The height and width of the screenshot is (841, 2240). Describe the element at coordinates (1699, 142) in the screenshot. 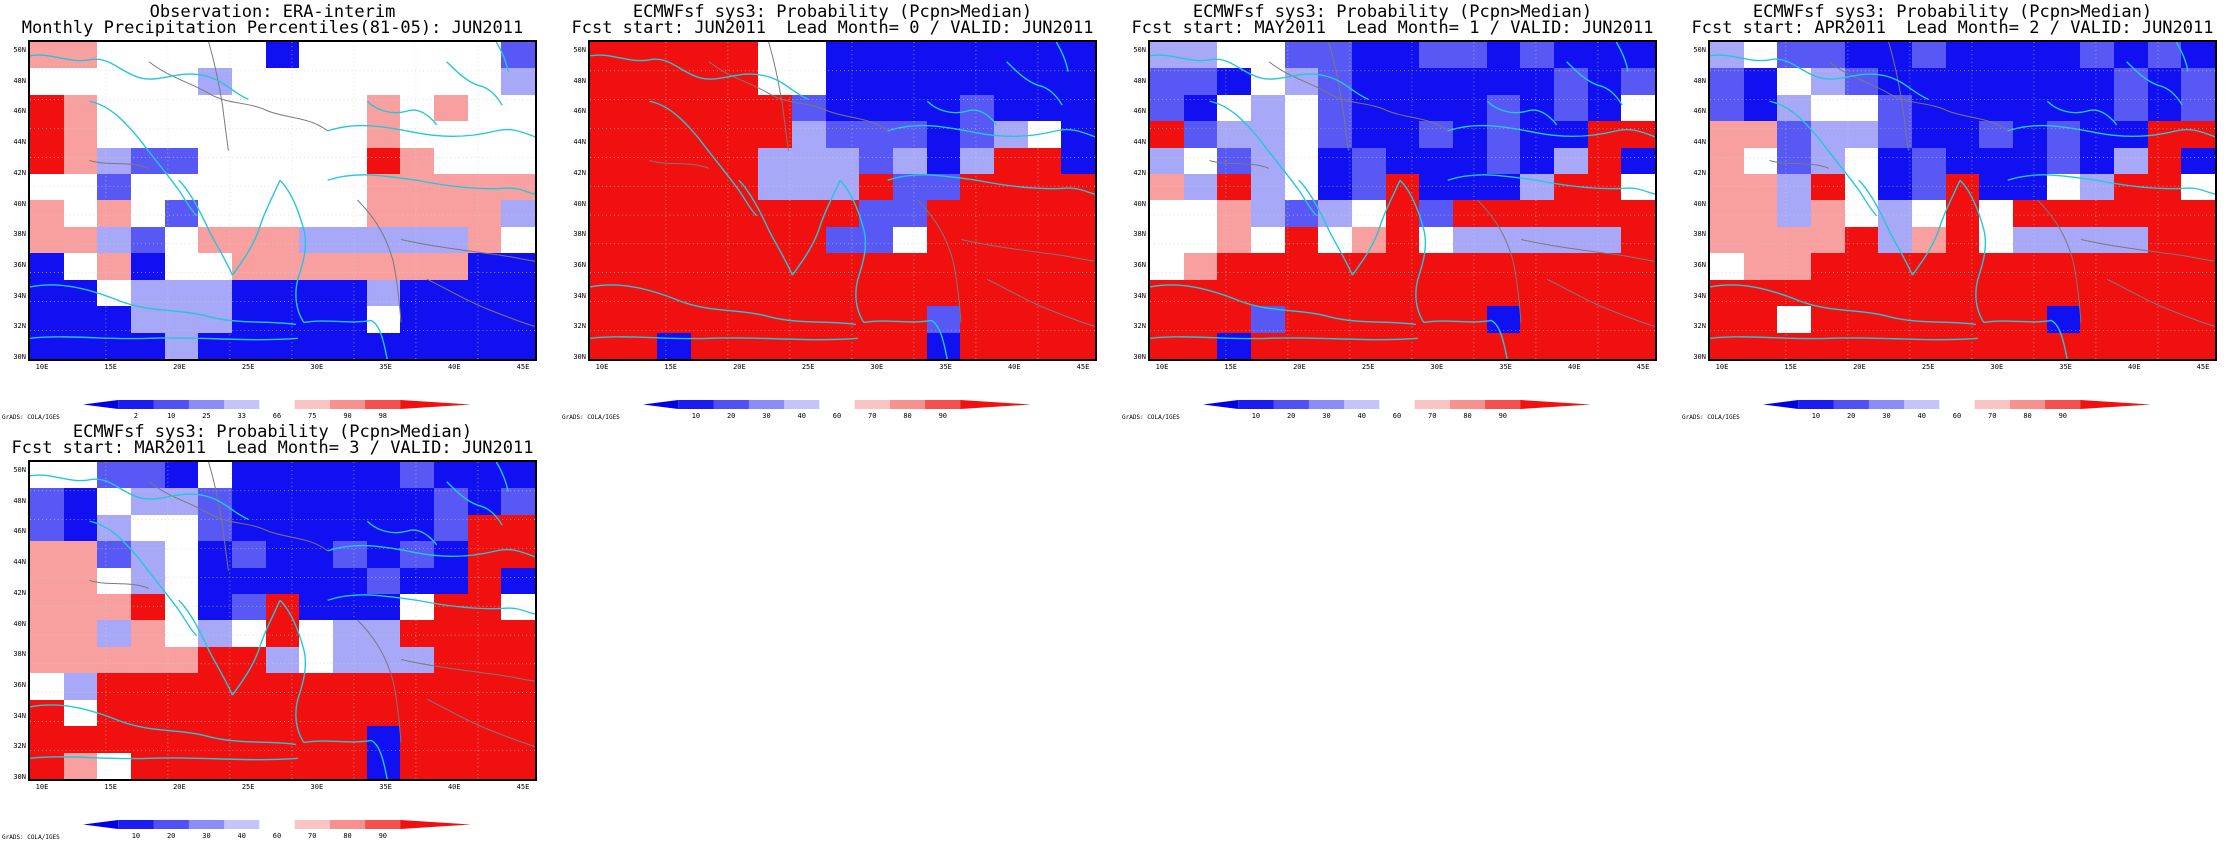

I see `latitude-label: 44N` at that location.